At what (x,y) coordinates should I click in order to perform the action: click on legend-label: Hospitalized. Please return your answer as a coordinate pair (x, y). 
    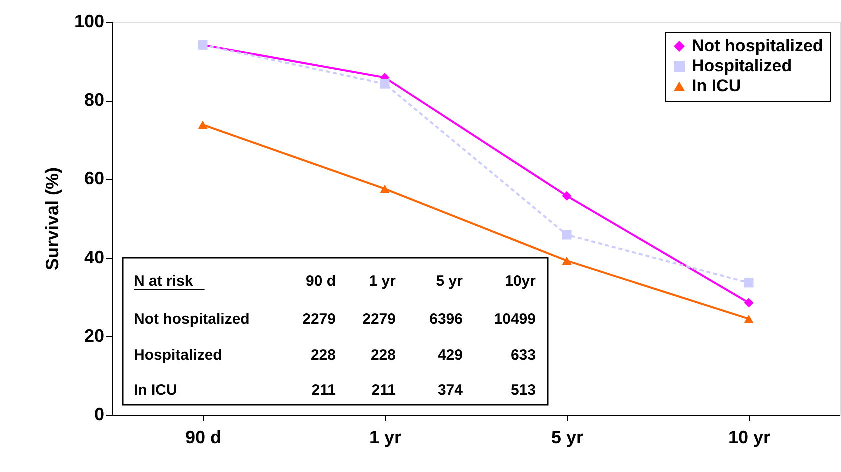
    Looking at the image, I should click on (742, 66).